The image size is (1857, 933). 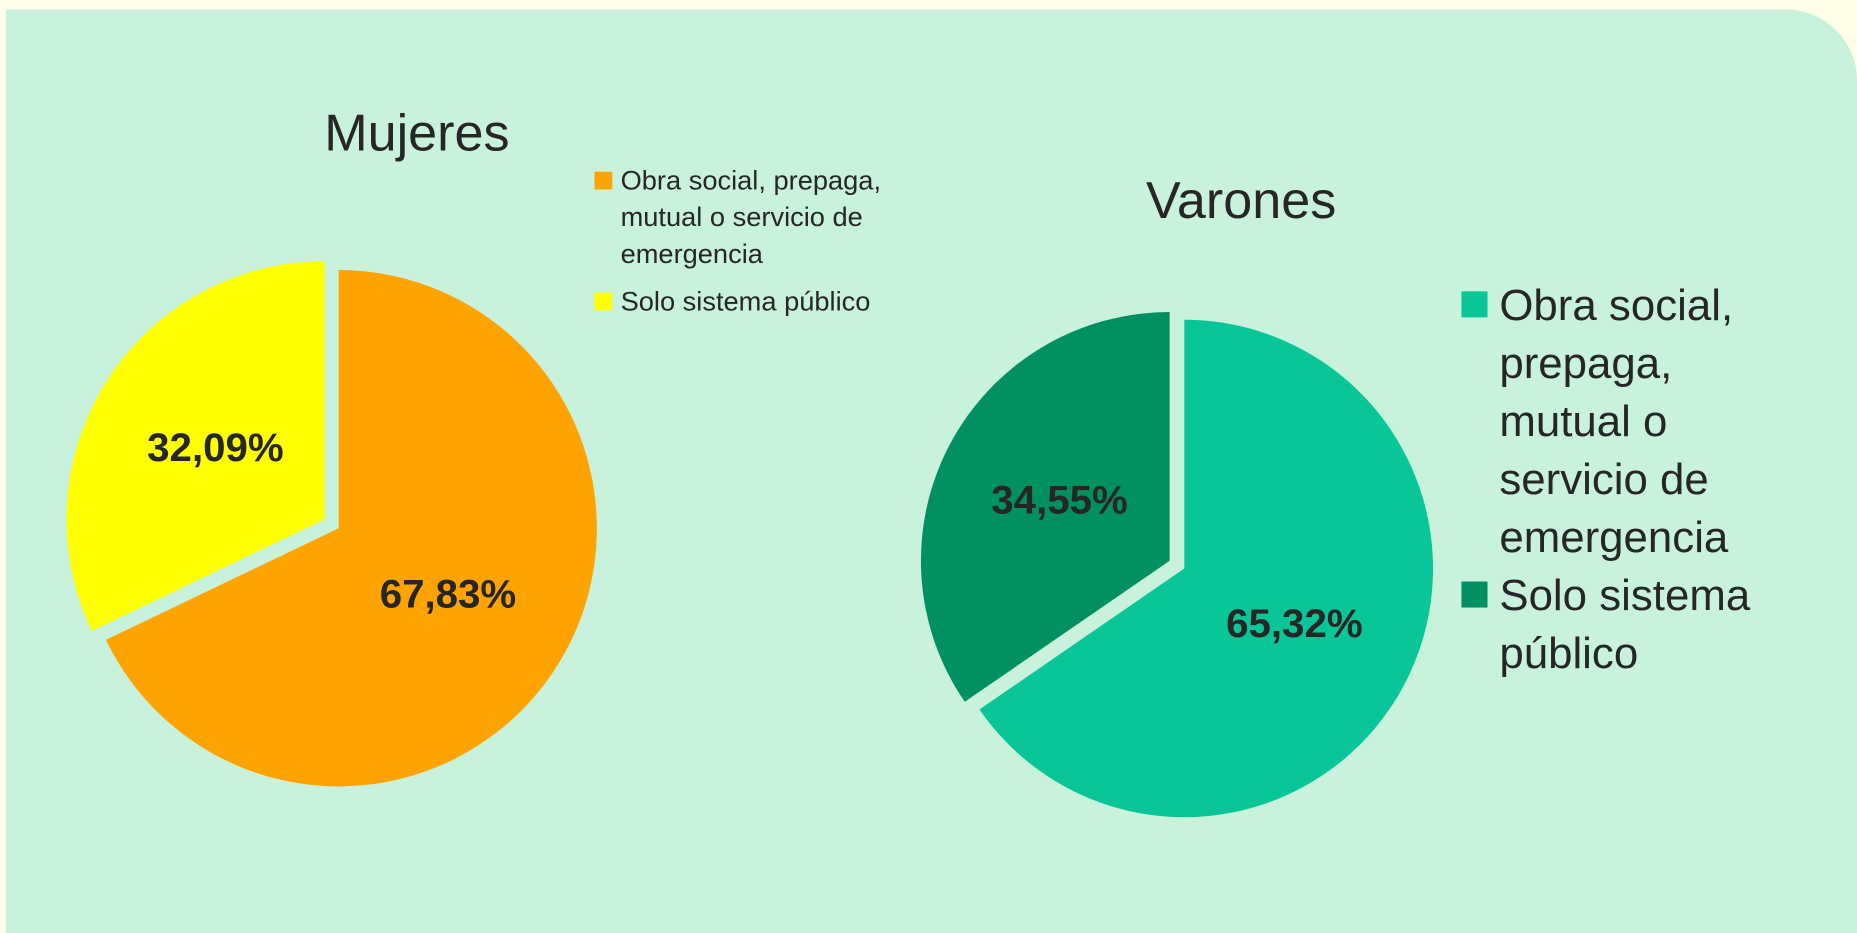 I want to click on value-label: 32,09%, so click(x=215, y=447).